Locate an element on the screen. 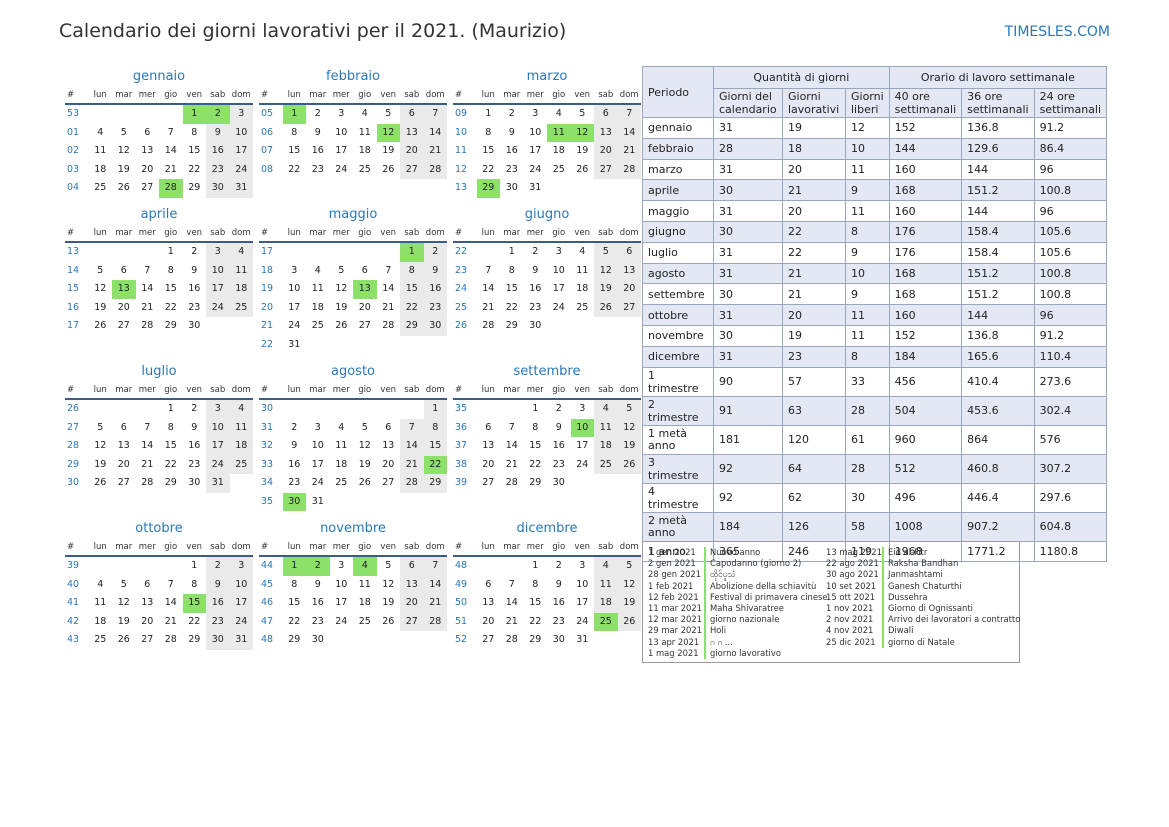 The image size is (1169, 827). site-link: TIMESLES.COM is located at coordinates (1057, 32).